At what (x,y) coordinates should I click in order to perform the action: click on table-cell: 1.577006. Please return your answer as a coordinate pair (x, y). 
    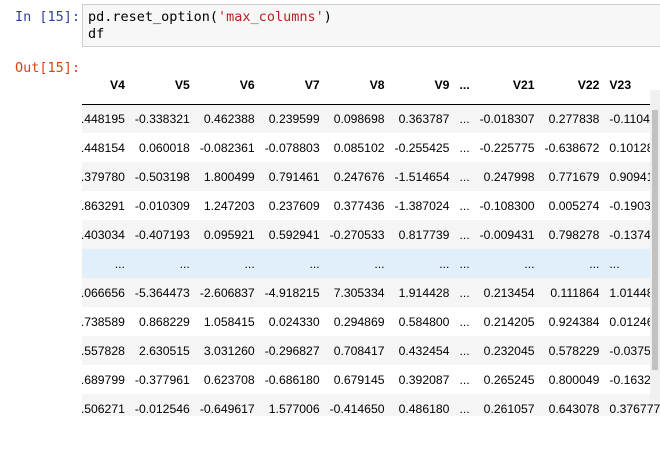
    Looking at the image, I should click on (292, 405).